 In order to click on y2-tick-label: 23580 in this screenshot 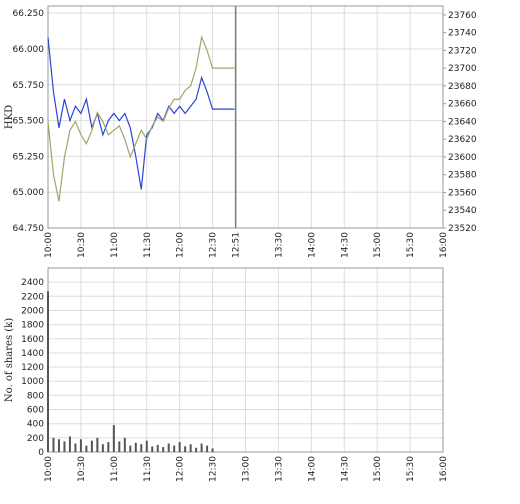, I will do `click(462, 176)`.